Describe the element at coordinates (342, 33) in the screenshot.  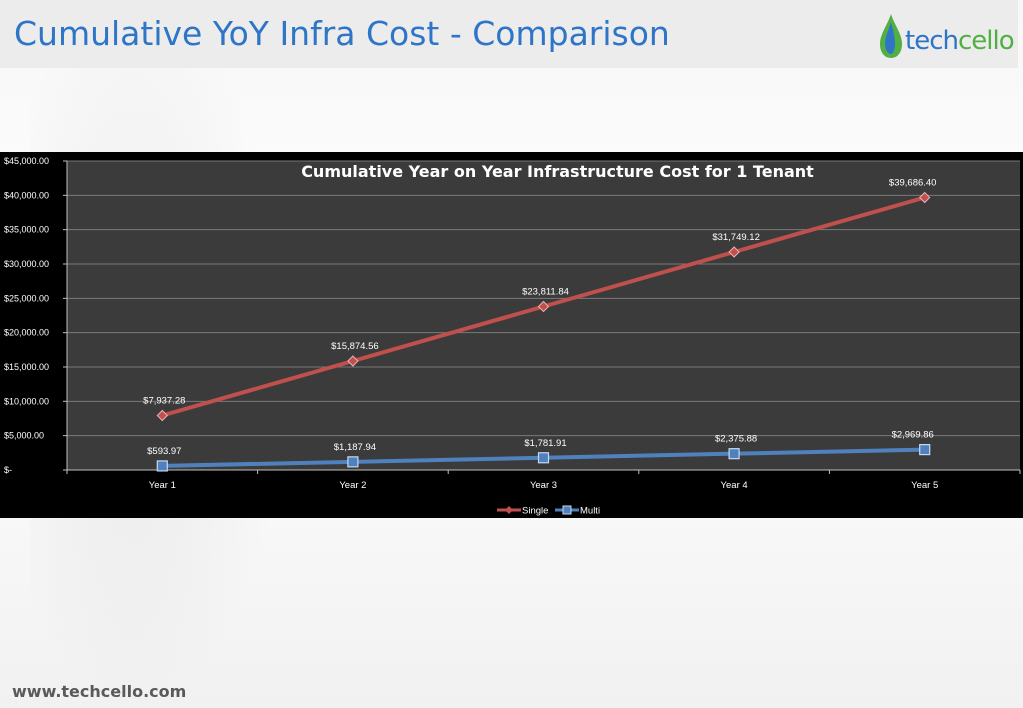
I see `slide-title: Cumulative YoY Infra Cost - Comparison` at that location.